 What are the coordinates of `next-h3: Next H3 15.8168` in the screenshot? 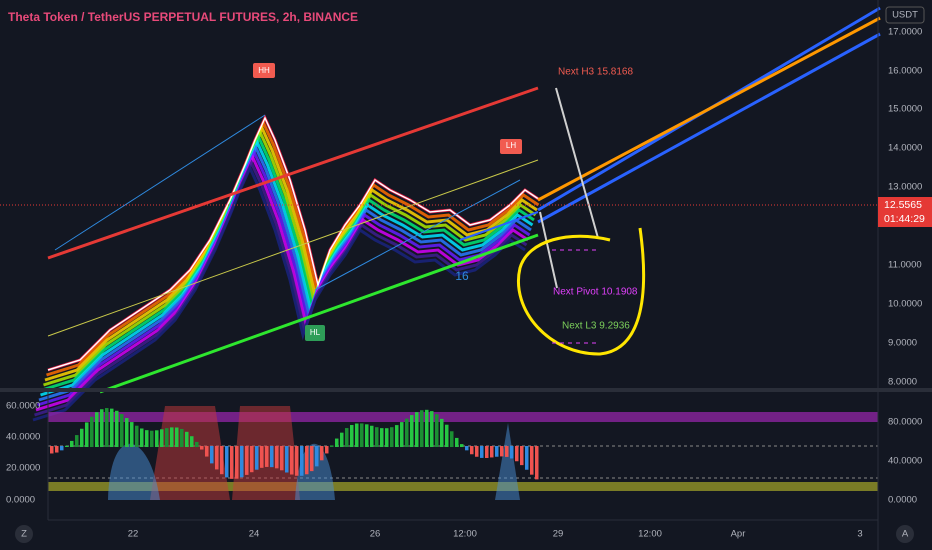 It's located at (595, 72).